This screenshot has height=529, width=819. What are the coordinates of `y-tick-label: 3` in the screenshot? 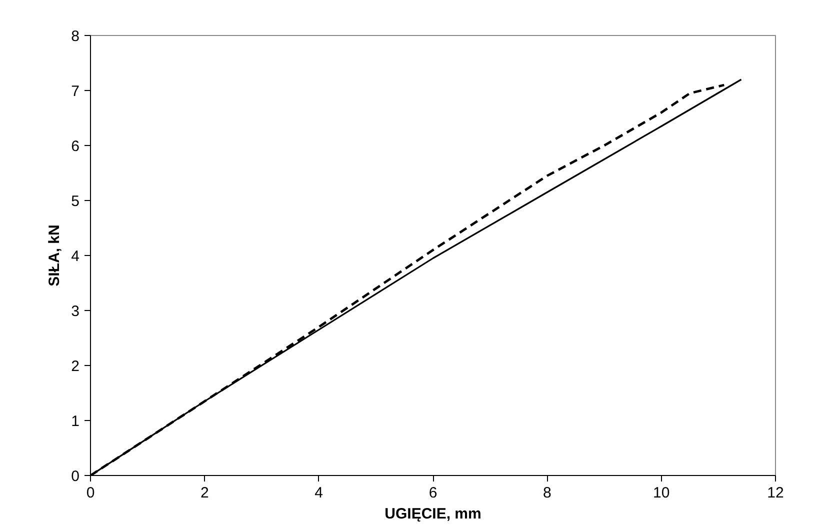 It's located at (75, 311).